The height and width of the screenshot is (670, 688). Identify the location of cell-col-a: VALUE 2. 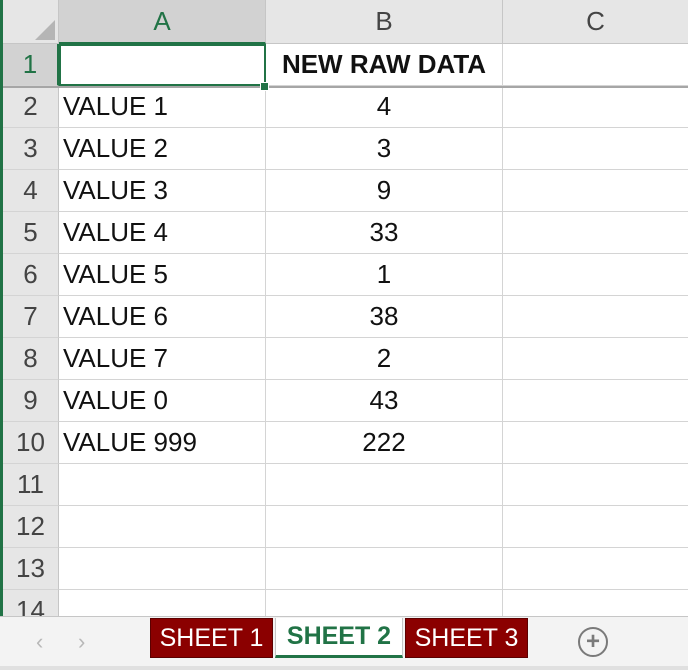
(162, 149).